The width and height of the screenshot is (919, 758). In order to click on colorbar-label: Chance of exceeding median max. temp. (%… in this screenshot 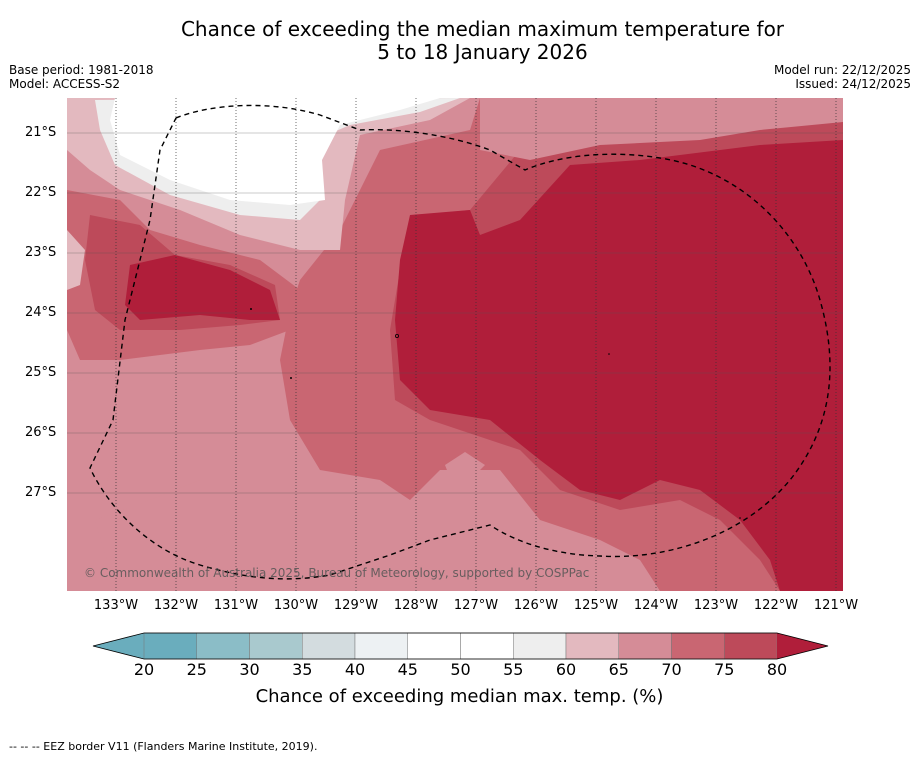, I will do `click(459, 696)`.